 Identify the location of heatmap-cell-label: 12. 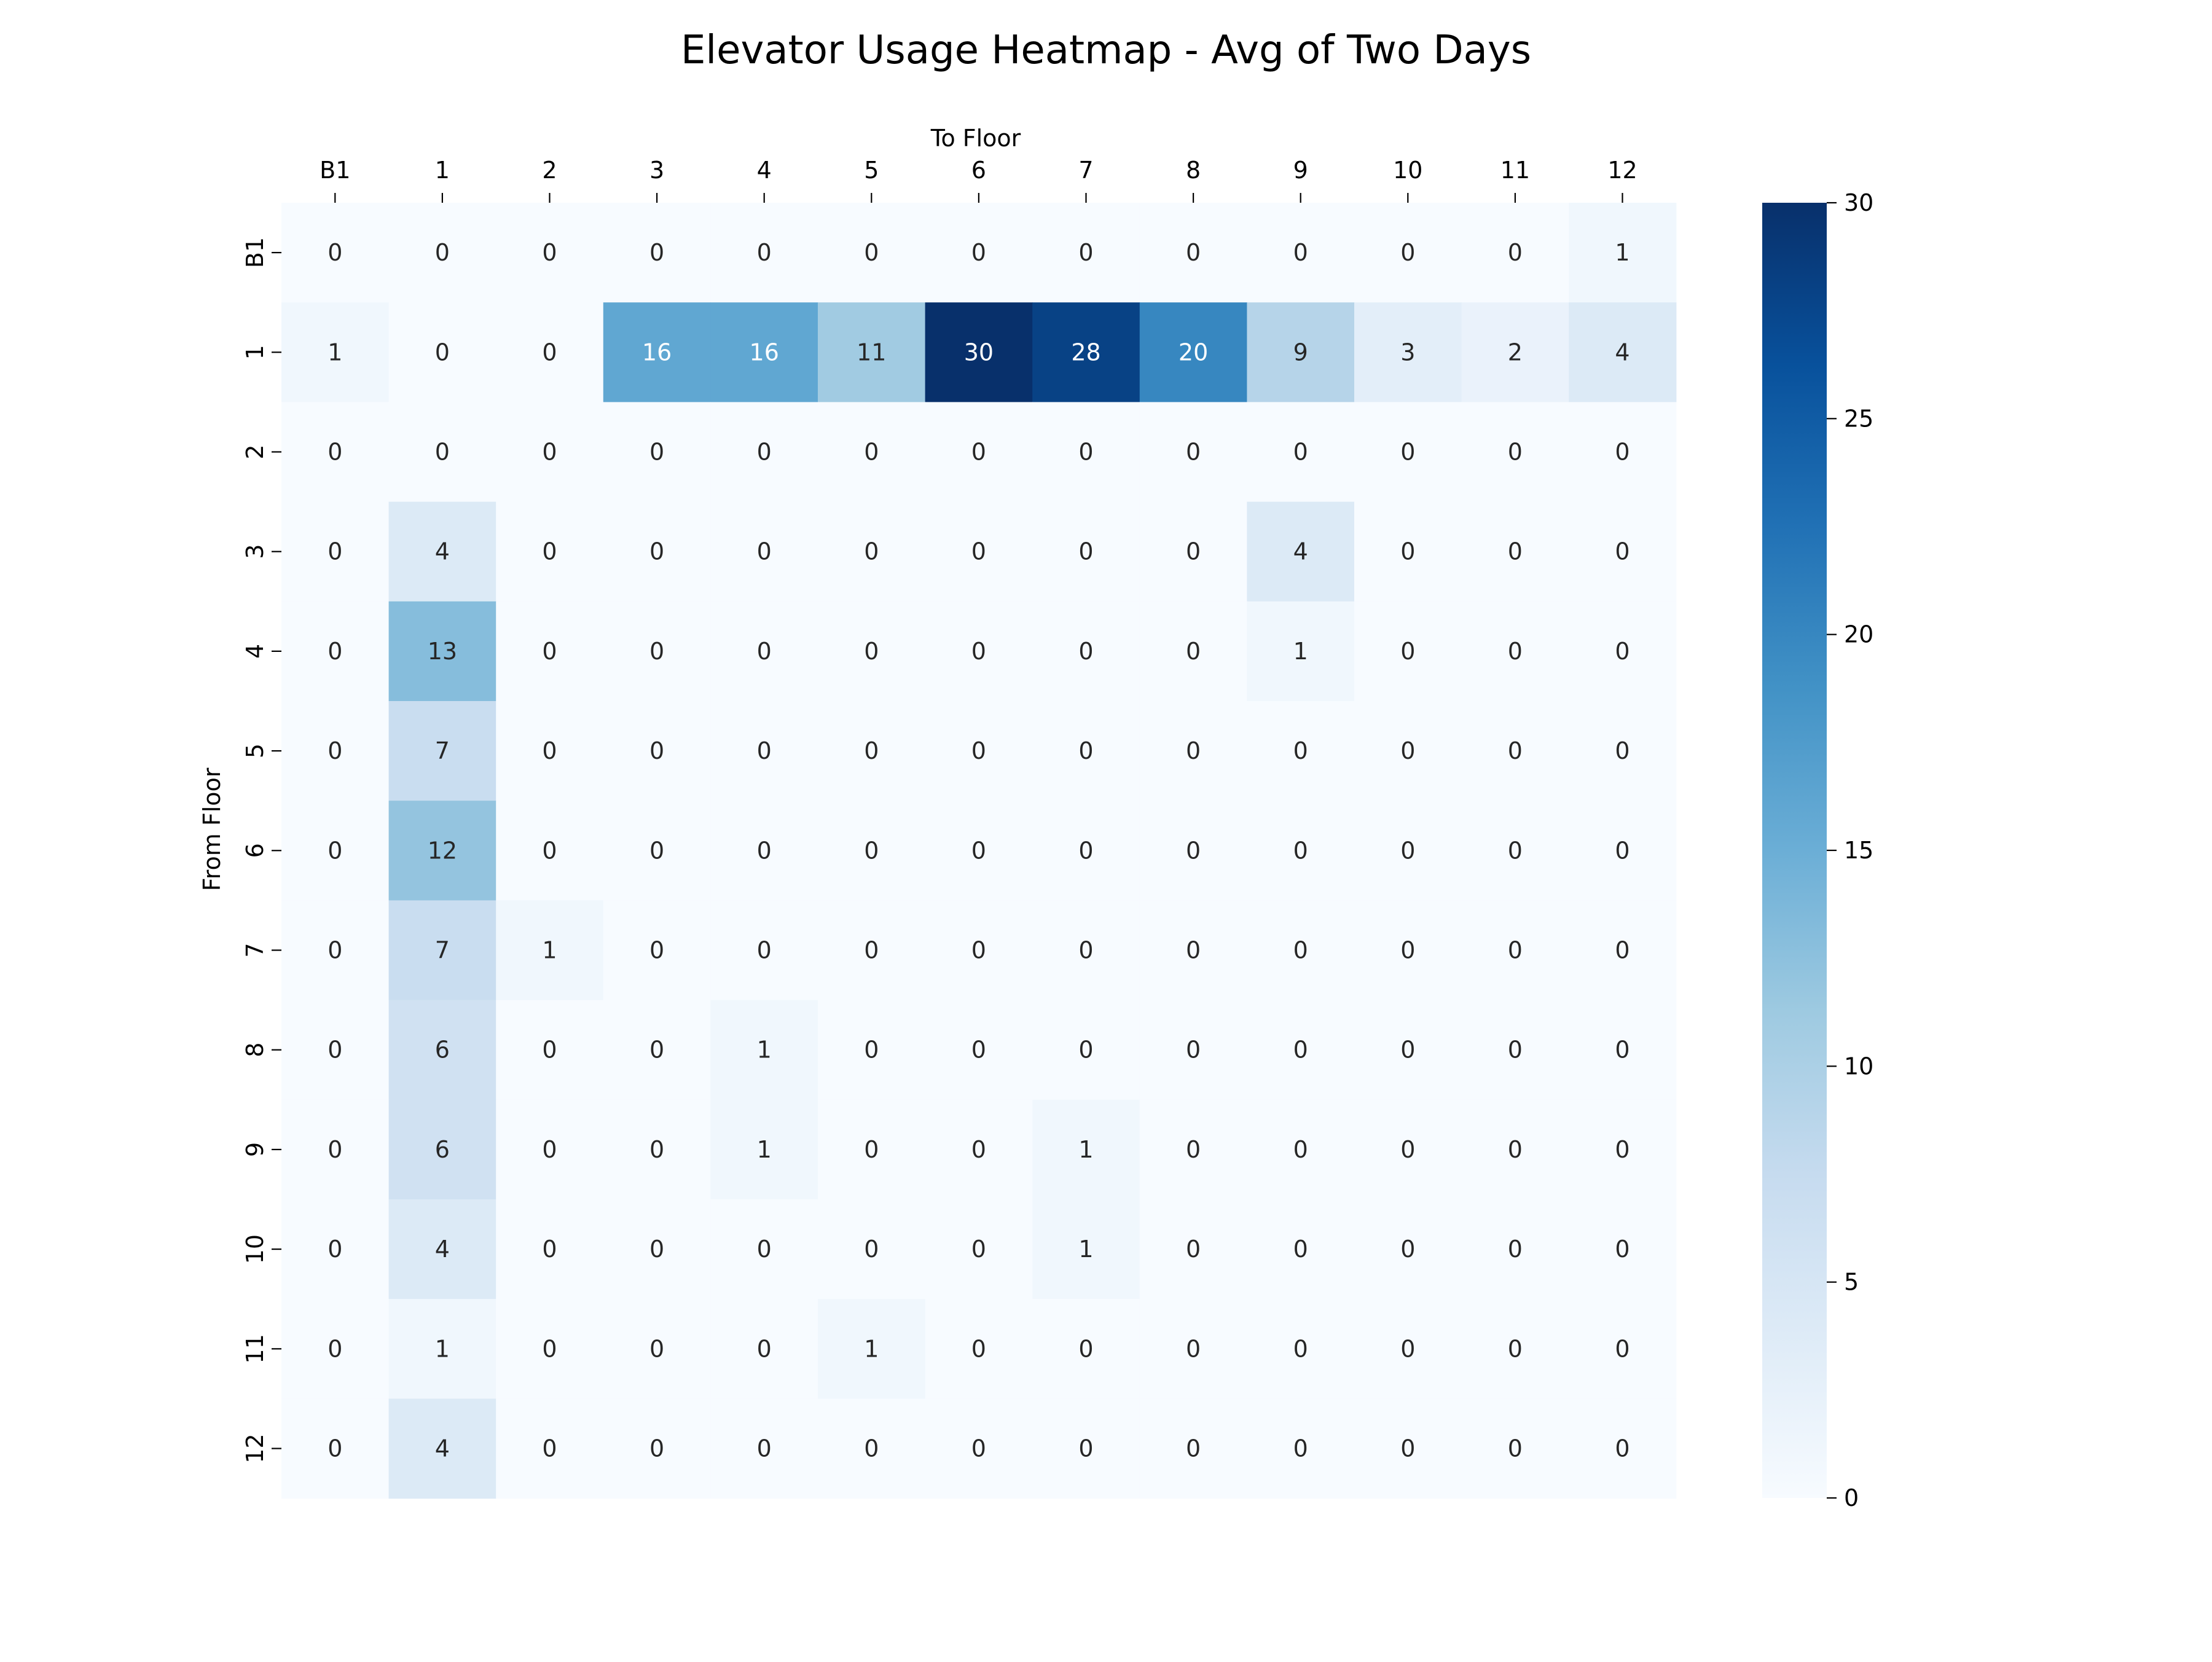
(442, 850).